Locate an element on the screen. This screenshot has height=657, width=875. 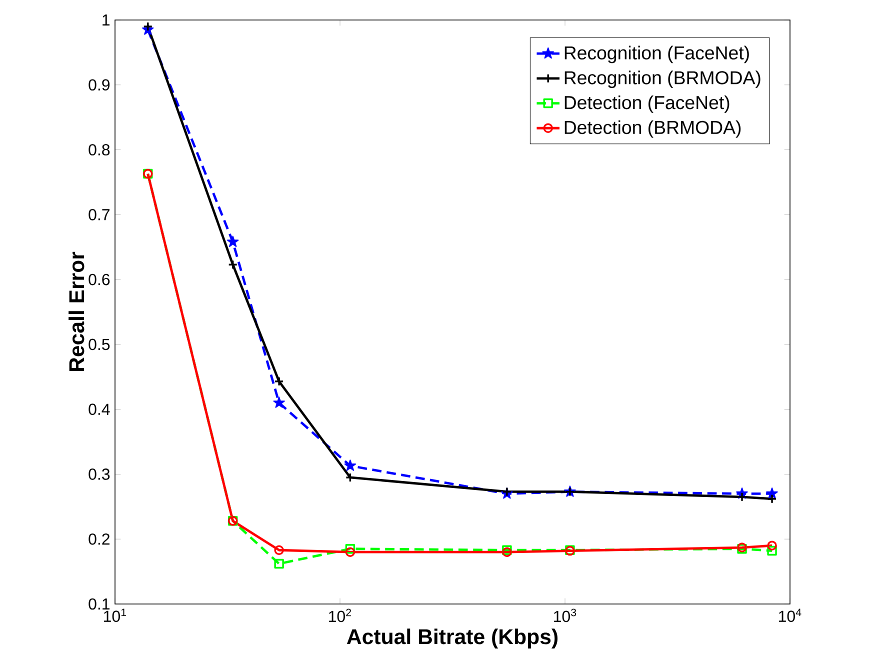
y-tick-label: 0.3 is located at coordinates (99, 474).